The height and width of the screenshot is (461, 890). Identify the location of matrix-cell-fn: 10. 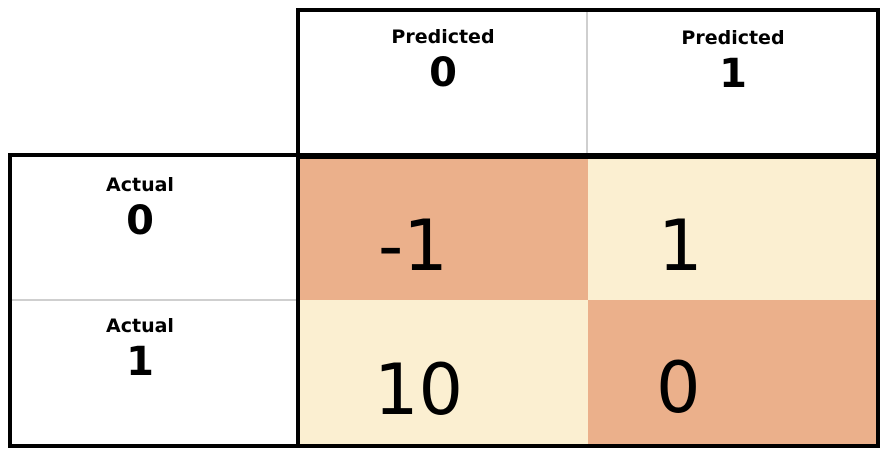
(443, 372).